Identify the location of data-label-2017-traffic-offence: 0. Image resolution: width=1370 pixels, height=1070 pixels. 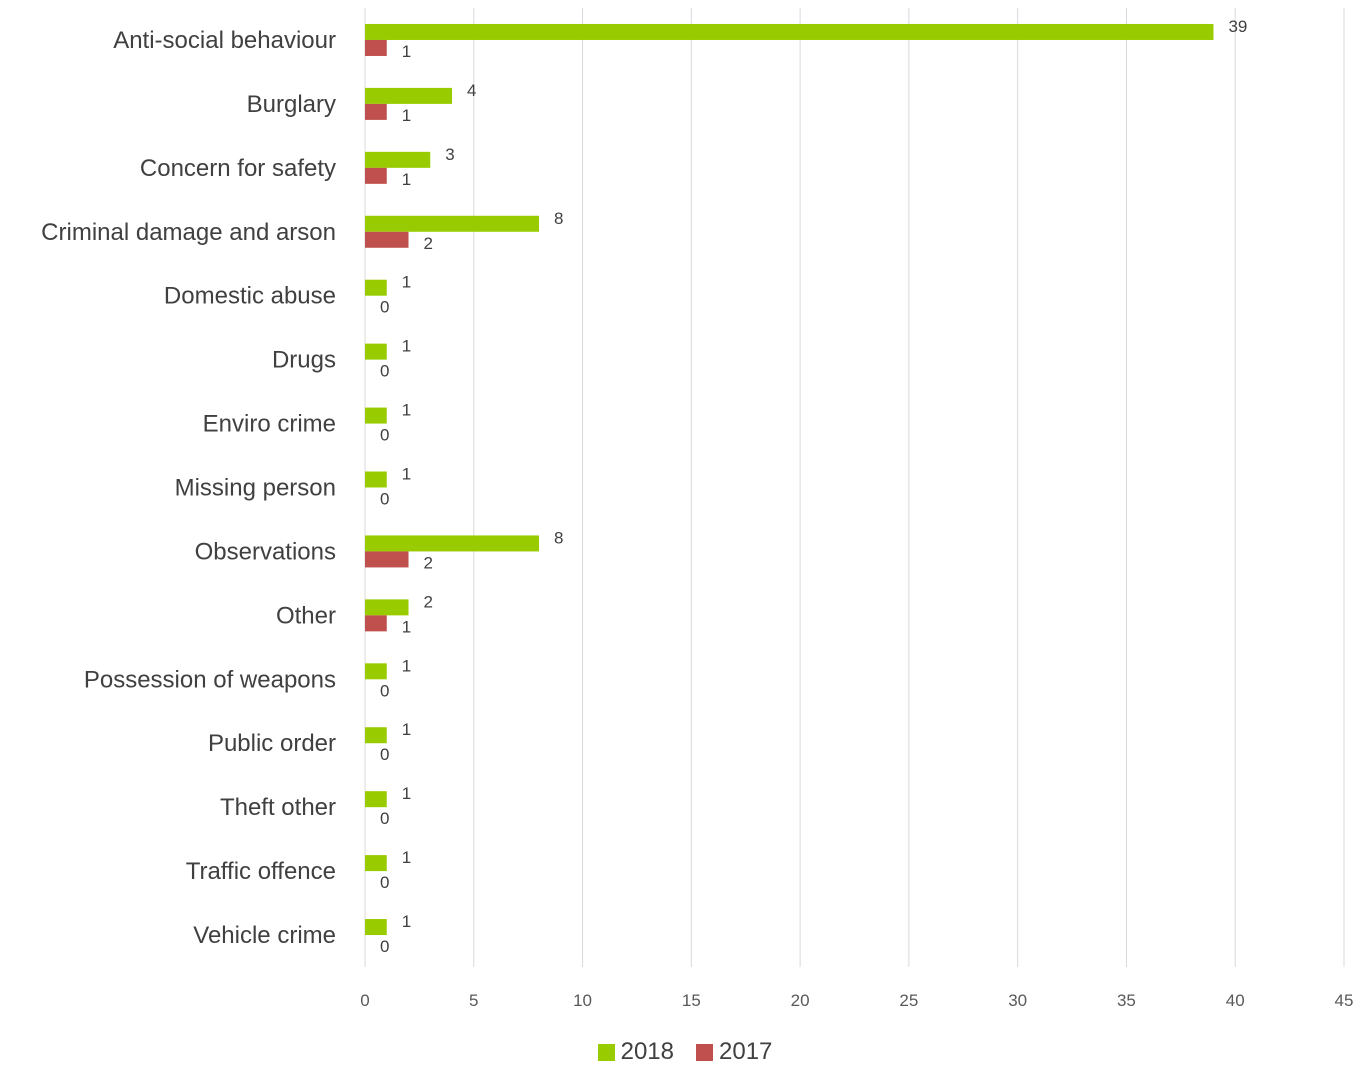
(384, 882).